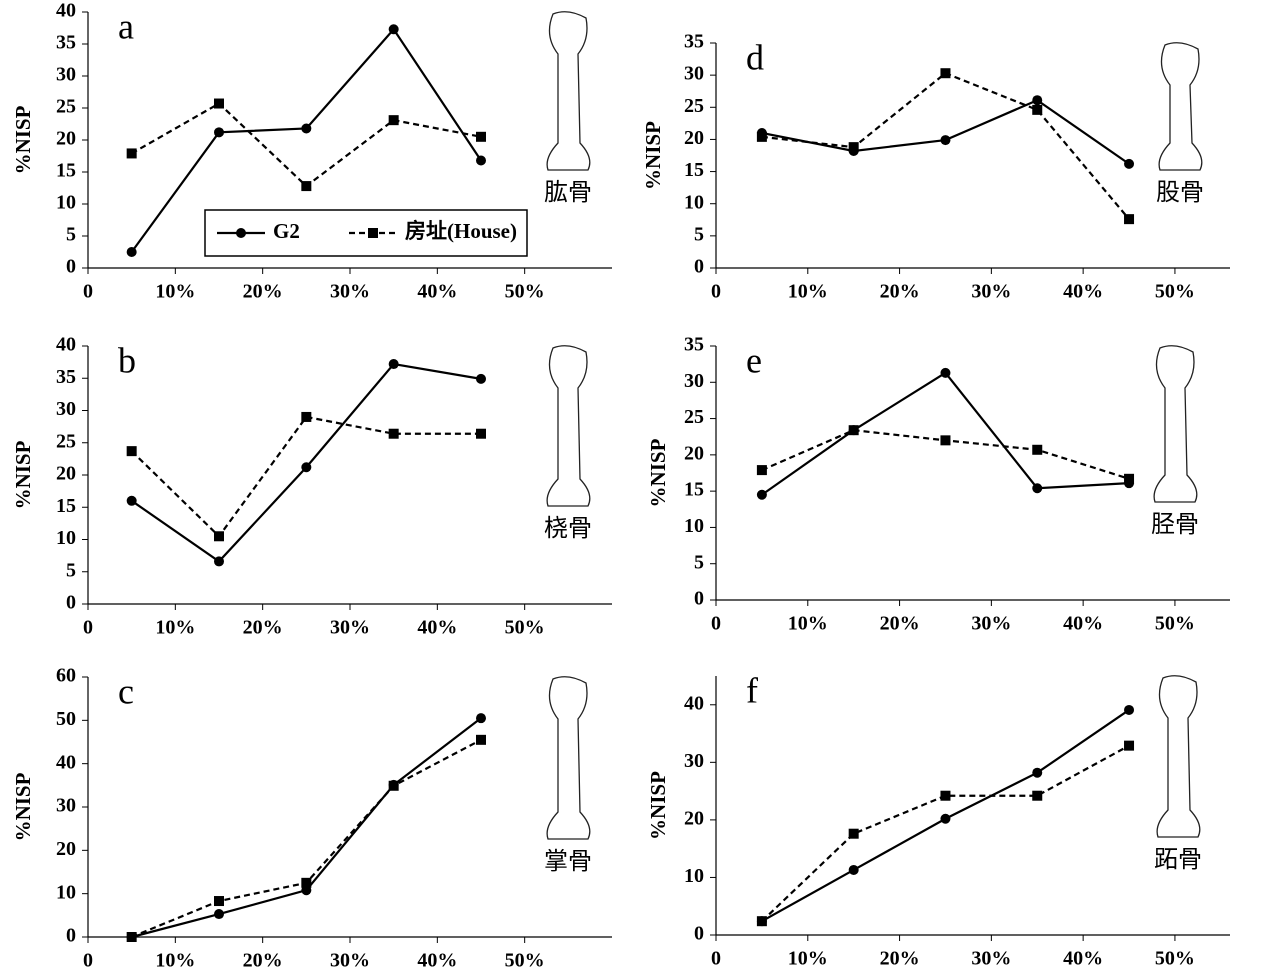 The width and height of the screenshot is (1271, 979). I want to click on legend-label: G2, so click(286, 231).